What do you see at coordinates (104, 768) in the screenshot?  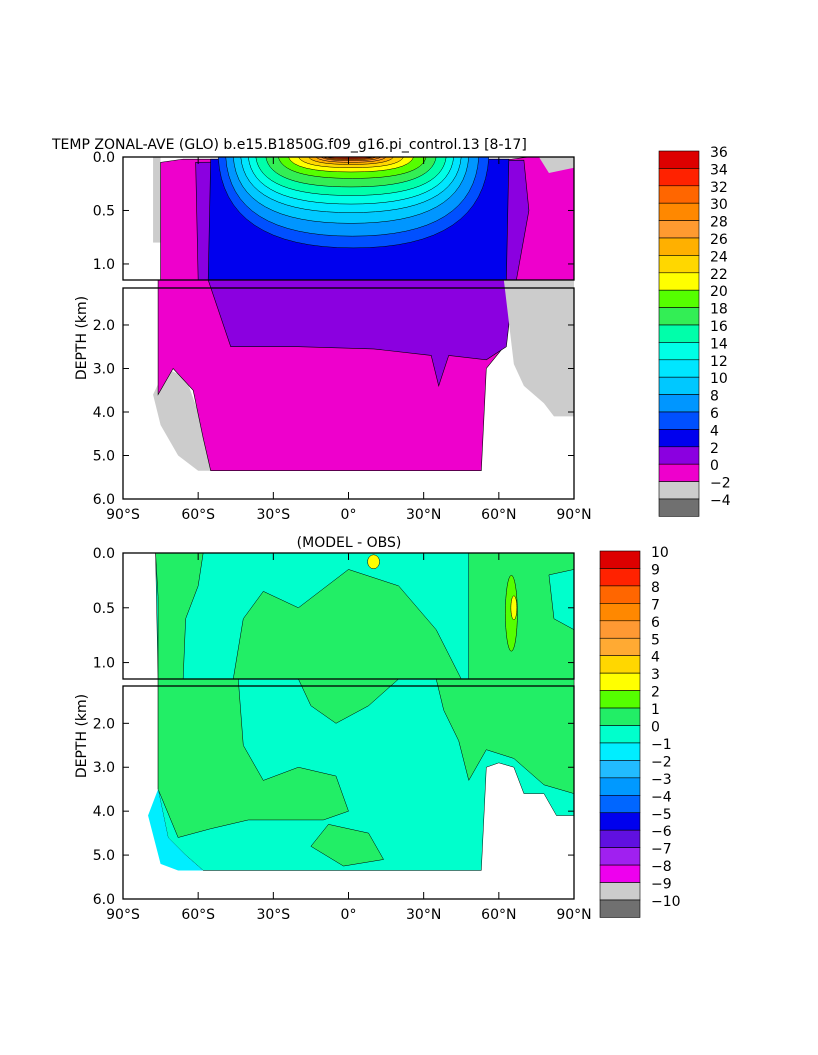 I see `y-tick-label: 3.0` at bounding box center [104, 768].